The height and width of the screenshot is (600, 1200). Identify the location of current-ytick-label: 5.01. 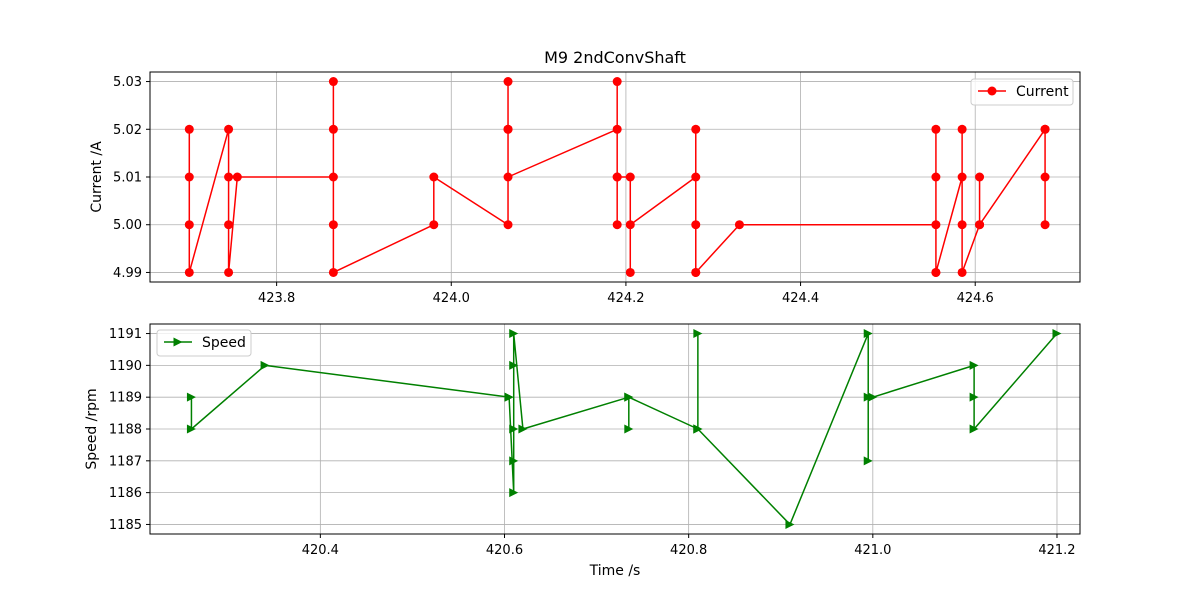
(127, 178).